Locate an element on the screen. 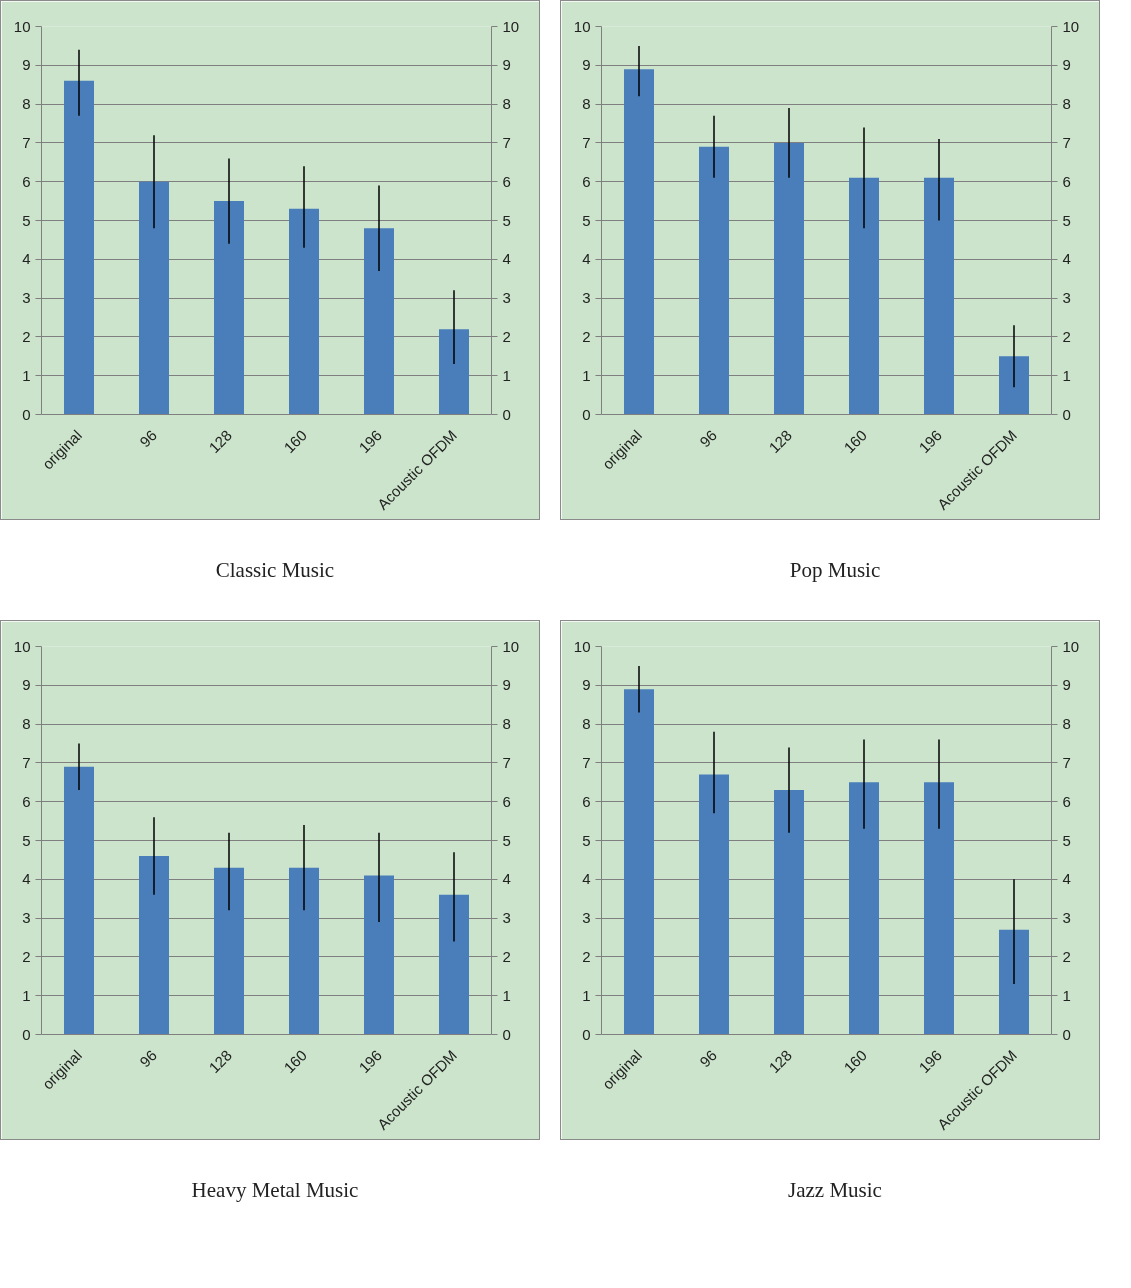 The image size is (1131, 1288). y-tick-label: 1 is located at coordinates (26, 995).